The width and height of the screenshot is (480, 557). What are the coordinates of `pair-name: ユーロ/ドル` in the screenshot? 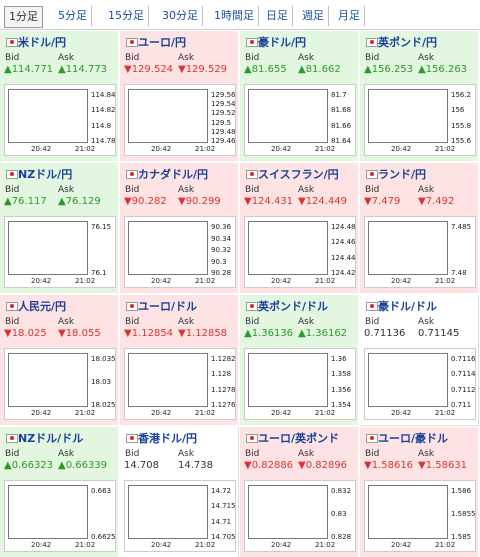 It's located at (168, 306).